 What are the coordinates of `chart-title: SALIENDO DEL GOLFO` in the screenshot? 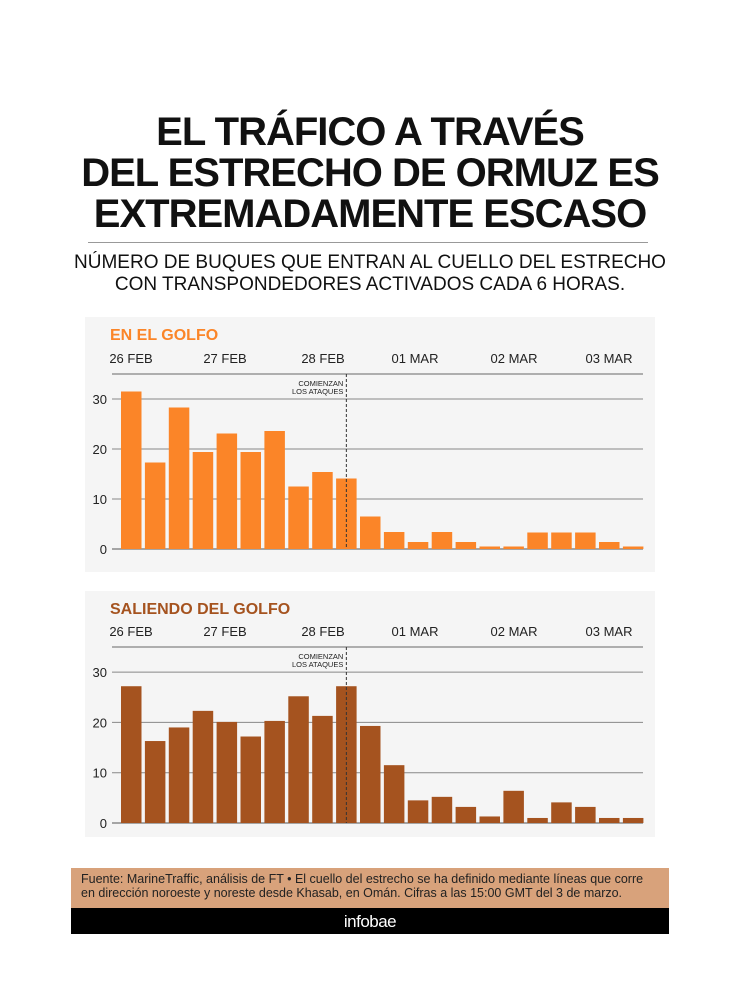 It's located at (200, 609).